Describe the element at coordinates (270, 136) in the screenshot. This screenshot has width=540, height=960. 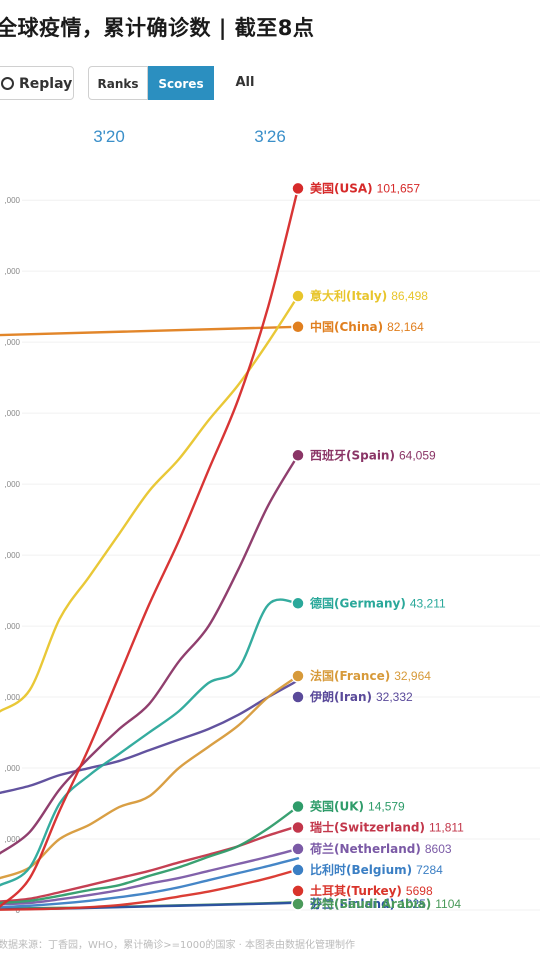
I see `x-tick-label: 3'26` at that location.